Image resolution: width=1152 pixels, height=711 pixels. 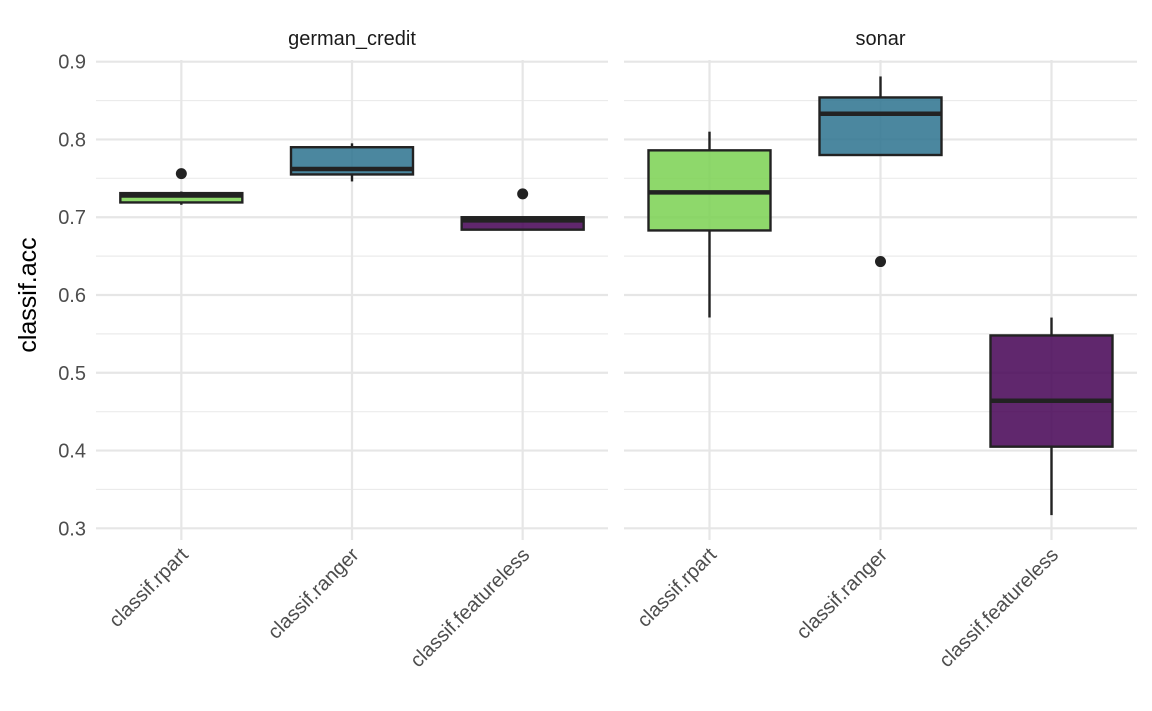 What do you see at coordinates (352, 39) in the screenshot?
I see `panel-title: german_credit` at bounding box center [352, 39].